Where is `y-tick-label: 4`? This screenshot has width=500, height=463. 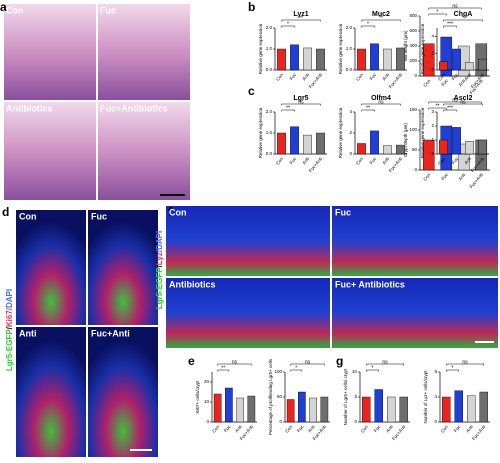 y-tick-label: 4 is located at coordinates (432, 36).